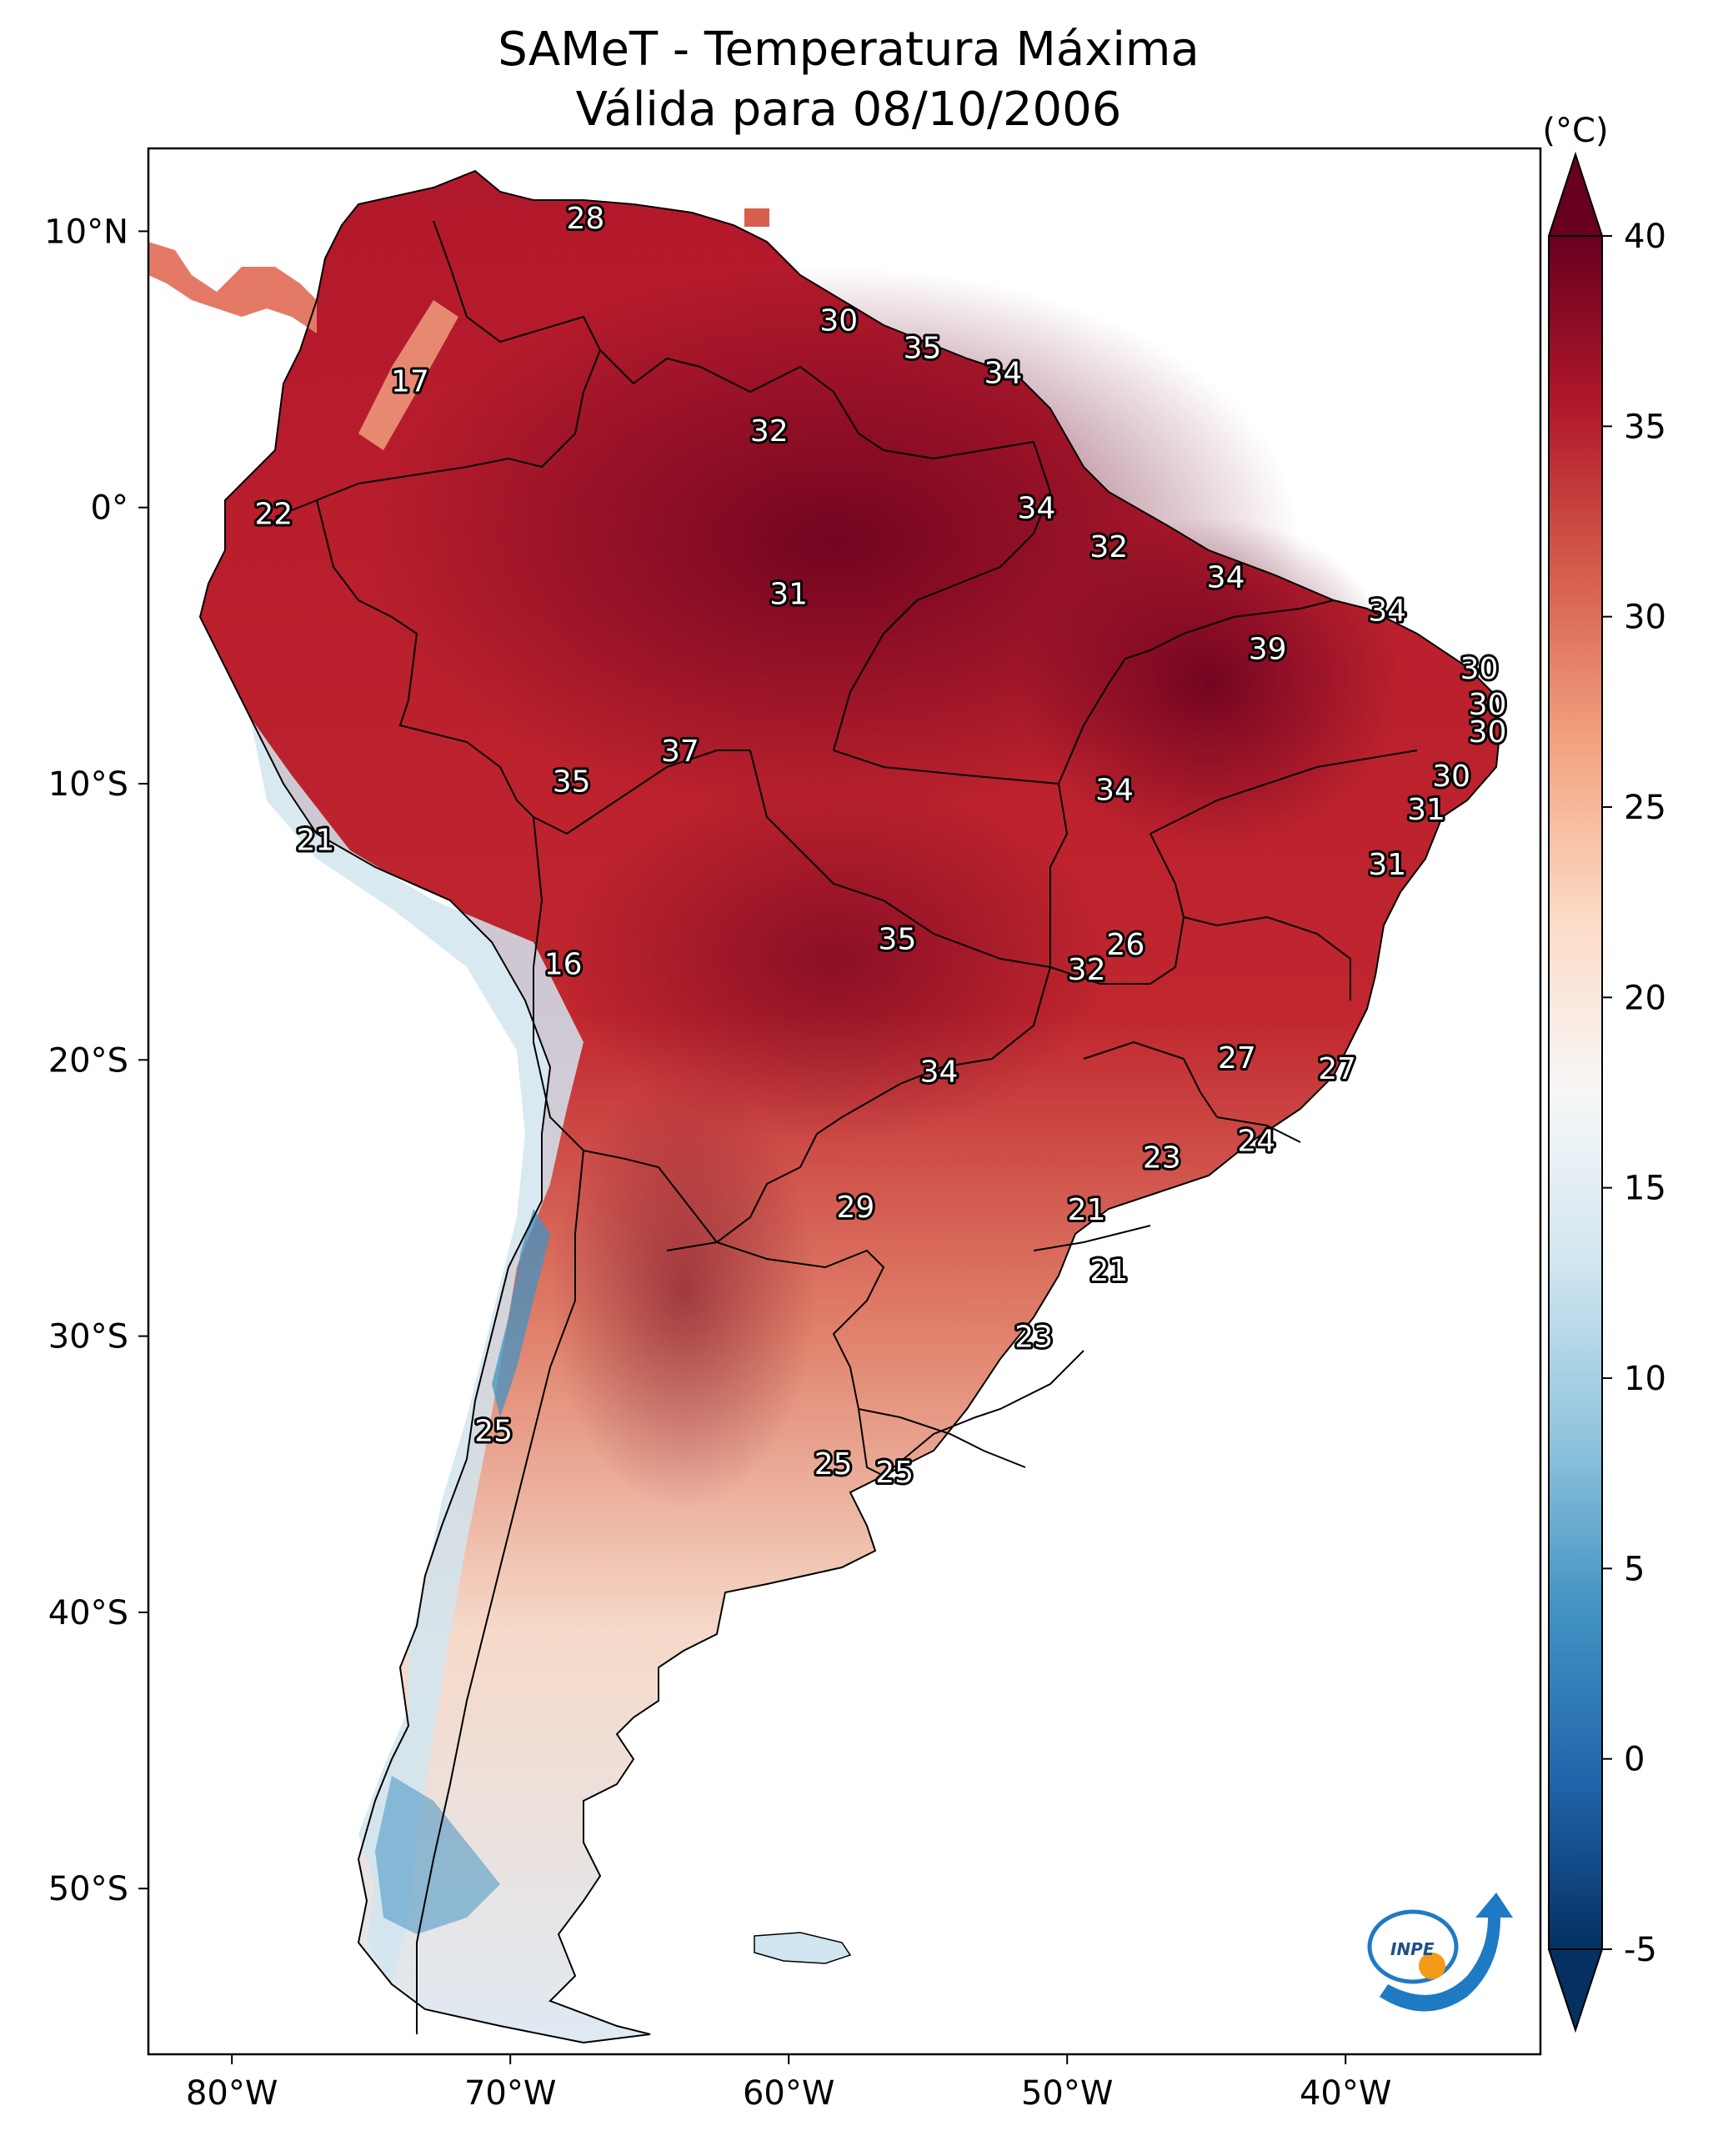  I want to click on inpe-logo: INPE, so click(1440, 1952).